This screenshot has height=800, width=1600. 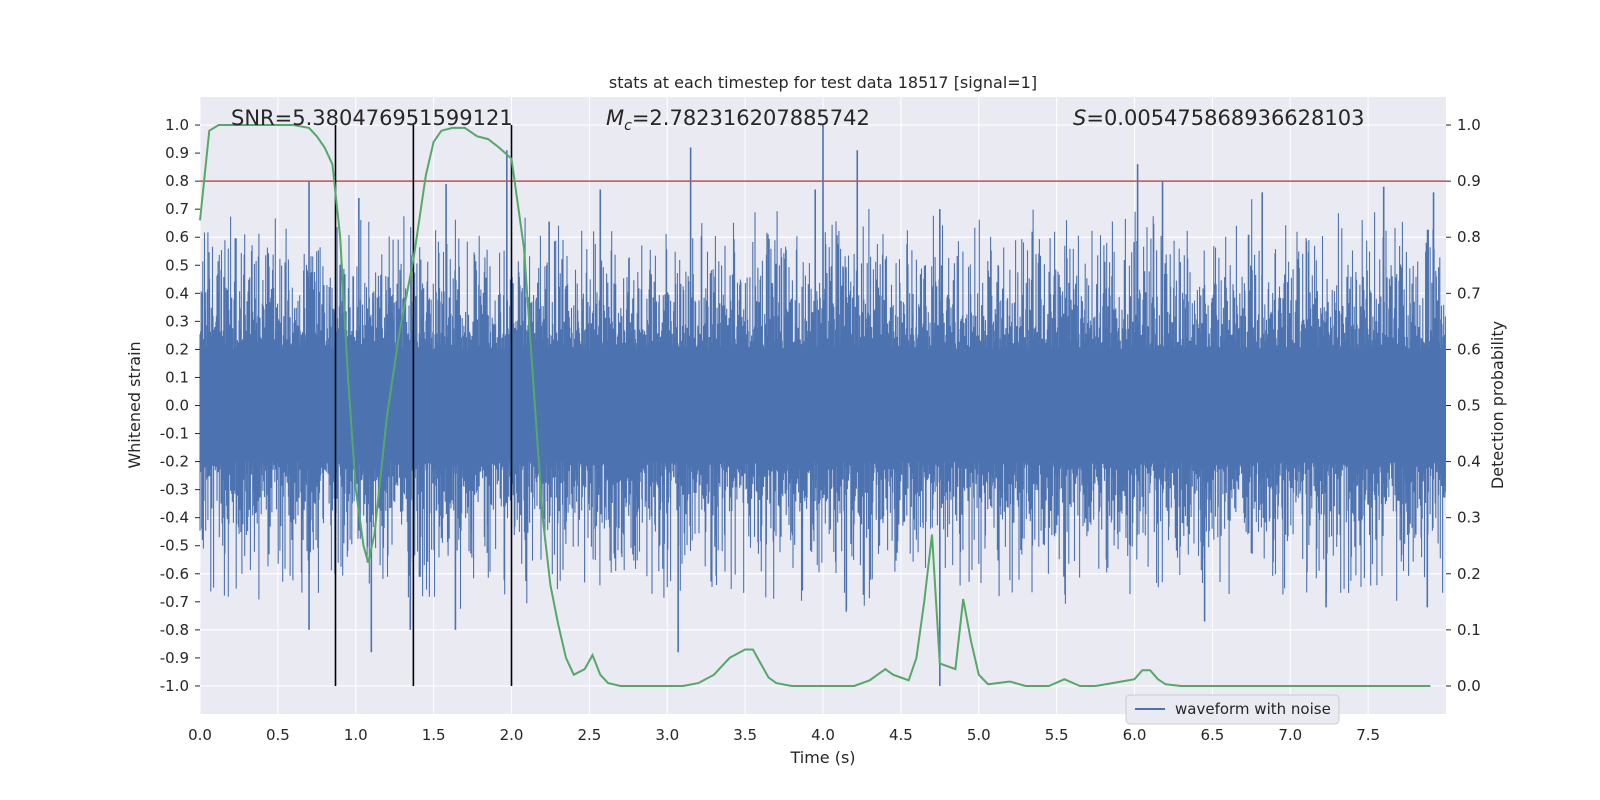 I want to click on x-tick-label: 7.5, so click(x=1368, y=735).